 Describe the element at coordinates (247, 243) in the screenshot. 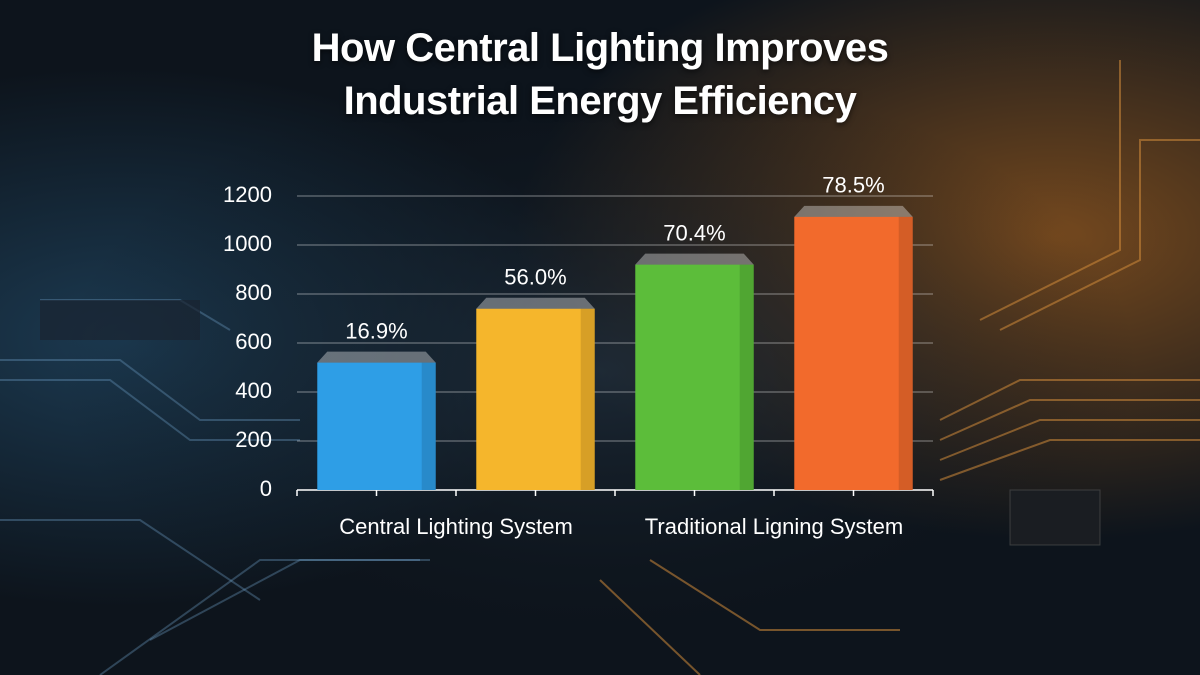

I see `y-tick-label: 1000` at that location.